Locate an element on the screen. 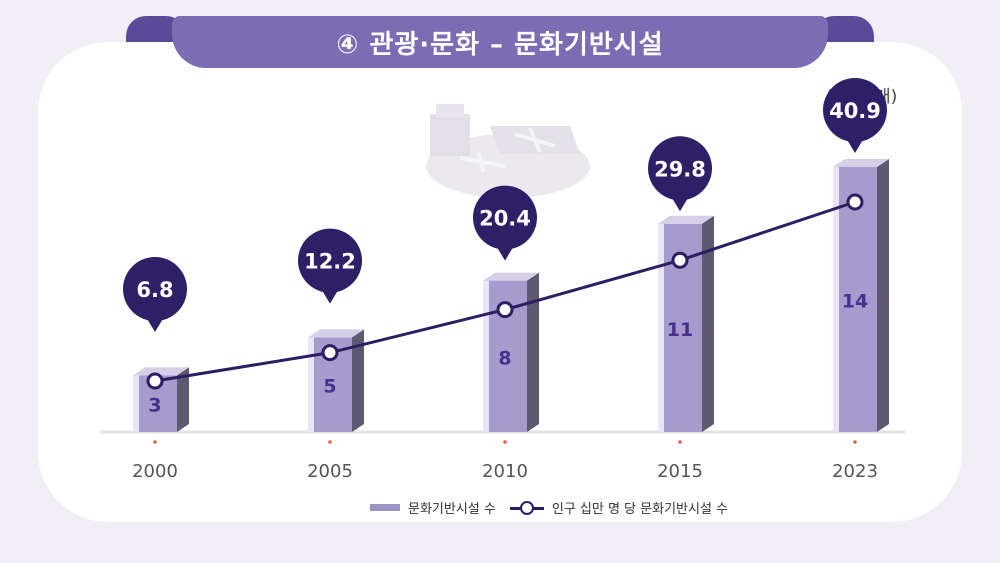 The image size is (1000, 563). legend-line-label: 인구 십만 명 당 문화기반시설 수 is located at coordinates (640, 509).